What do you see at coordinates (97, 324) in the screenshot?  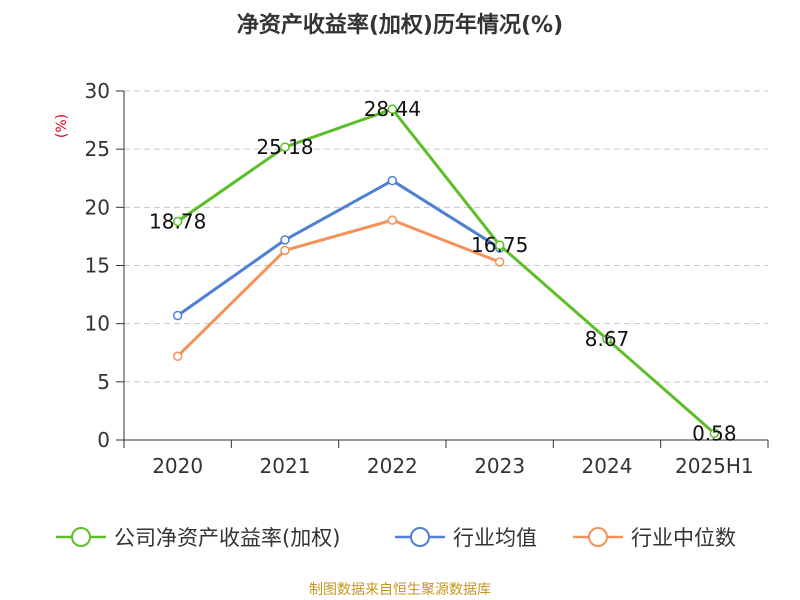 I see `y-tick-label-10: 10` at bounding box center [97, 324].